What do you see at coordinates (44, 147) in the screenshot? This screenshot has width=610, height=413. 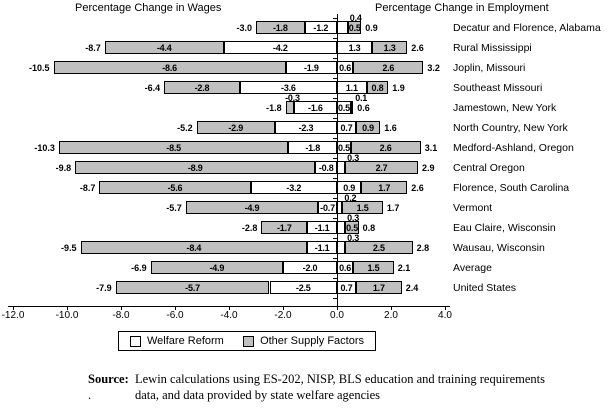 I see `wages-total-label: -10.3` at bounding box center [44, 147].